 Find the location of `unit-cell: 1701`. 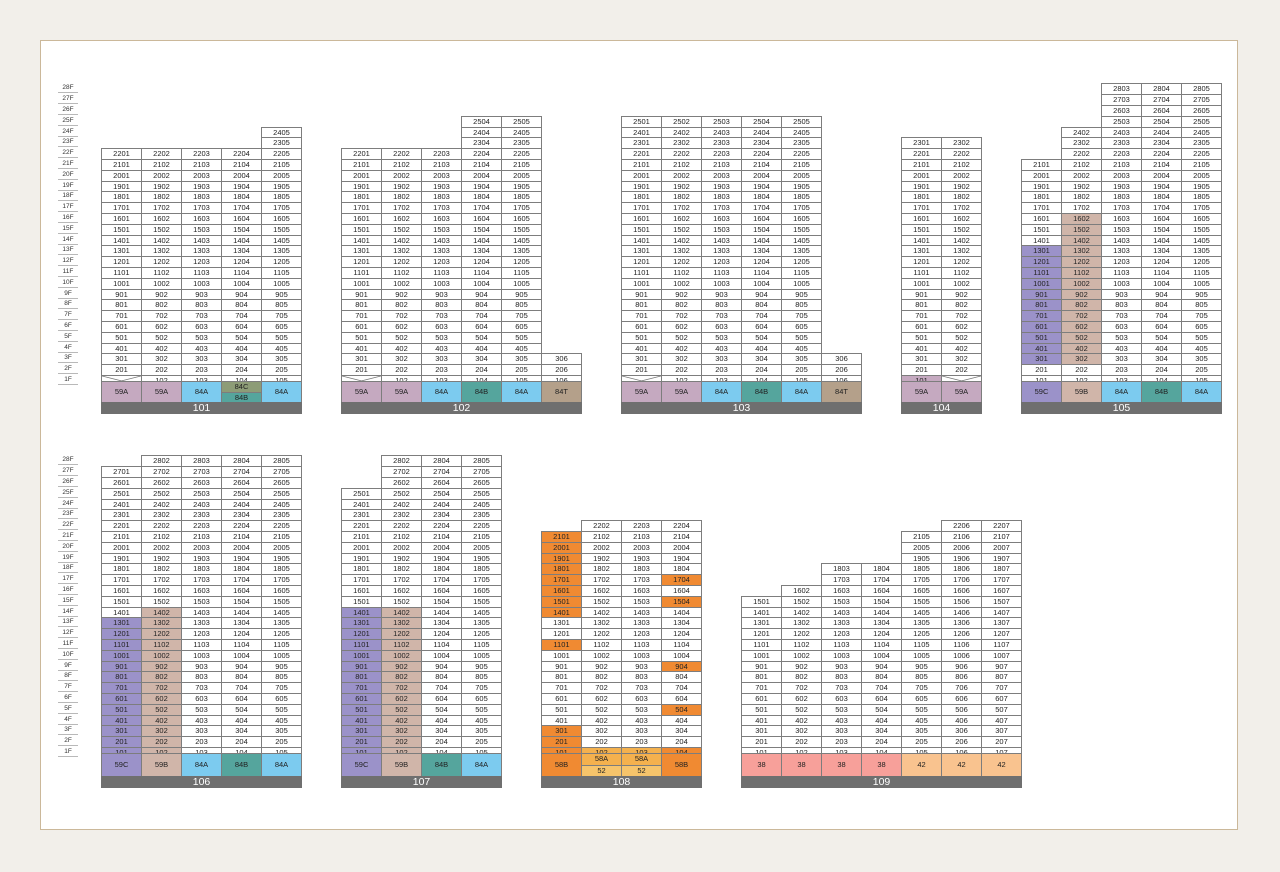

unit-cell: 1701 is located at coordinates (361, 580).